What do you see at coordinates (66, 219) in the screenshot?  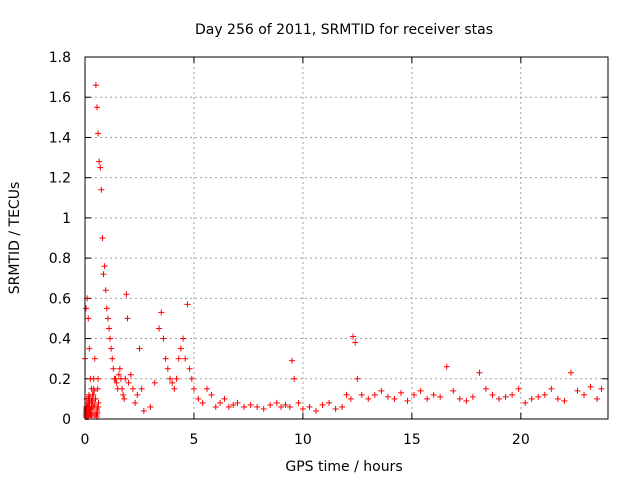 I see `y-tick-label: 1` at bounding box center [66, 219].